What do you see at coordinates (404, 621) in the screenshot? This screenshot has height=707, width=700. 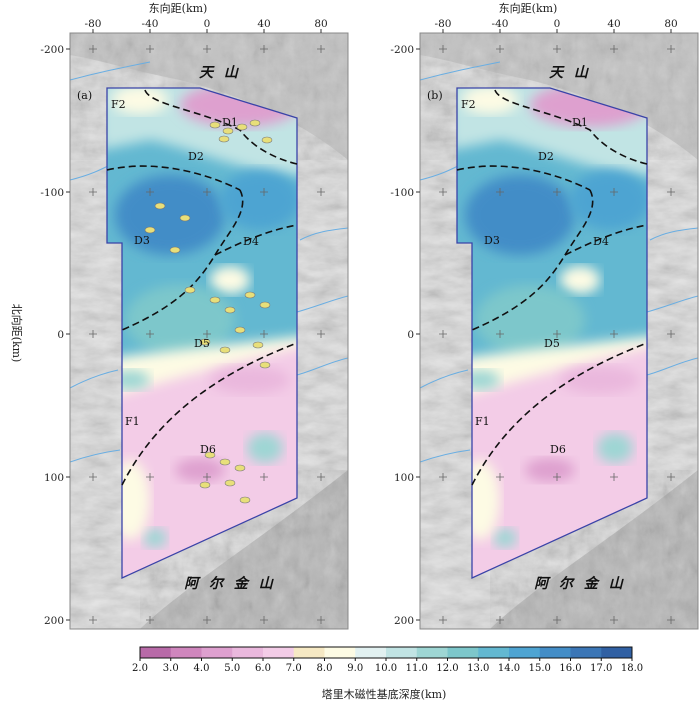 I see `y-tick-label: 200` at bounding box center [404, 621].